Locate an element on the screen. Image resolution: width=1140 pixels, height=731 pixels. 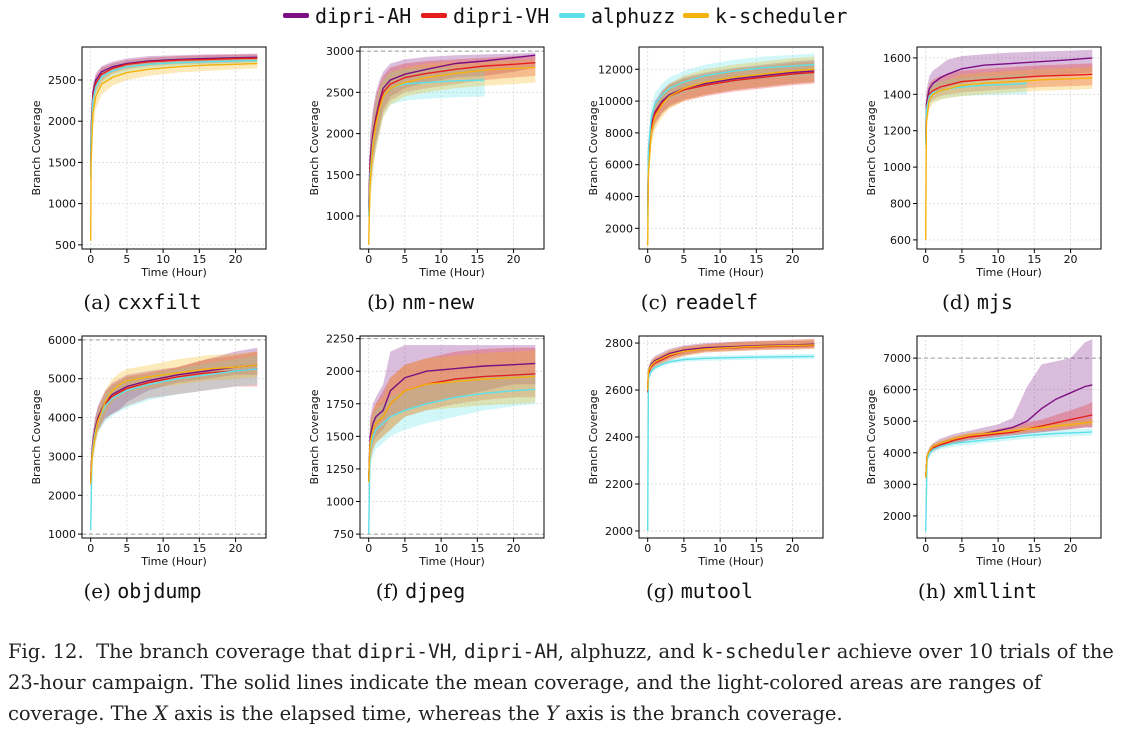
legend-item-dipri-ah: dipri-AH is located at coordinates (347, 16).